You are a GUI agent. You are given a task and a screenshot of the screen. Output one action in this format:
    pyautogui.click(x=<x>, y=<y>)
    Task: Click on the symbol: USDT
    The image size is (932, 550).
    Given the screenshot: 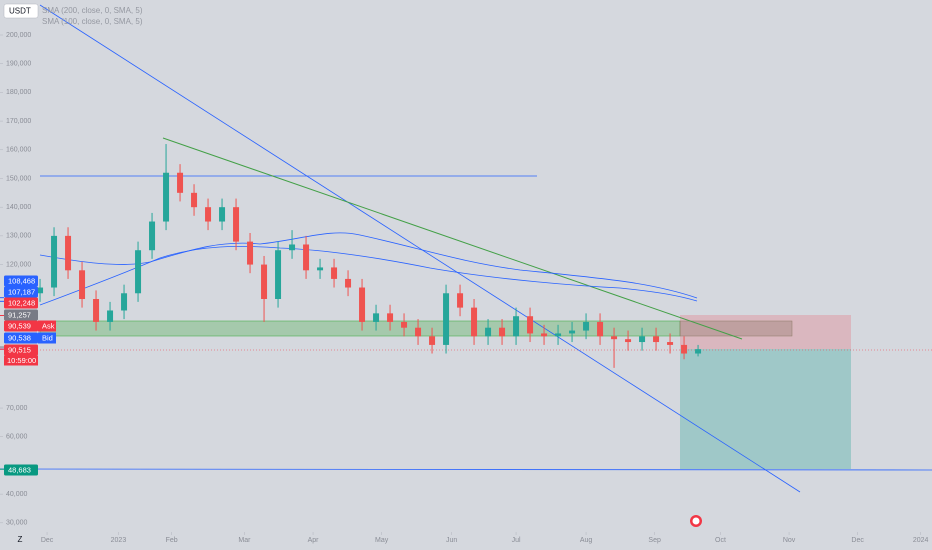 What is the action you would take?
    pyautogui.click(x=20, y=11)
    